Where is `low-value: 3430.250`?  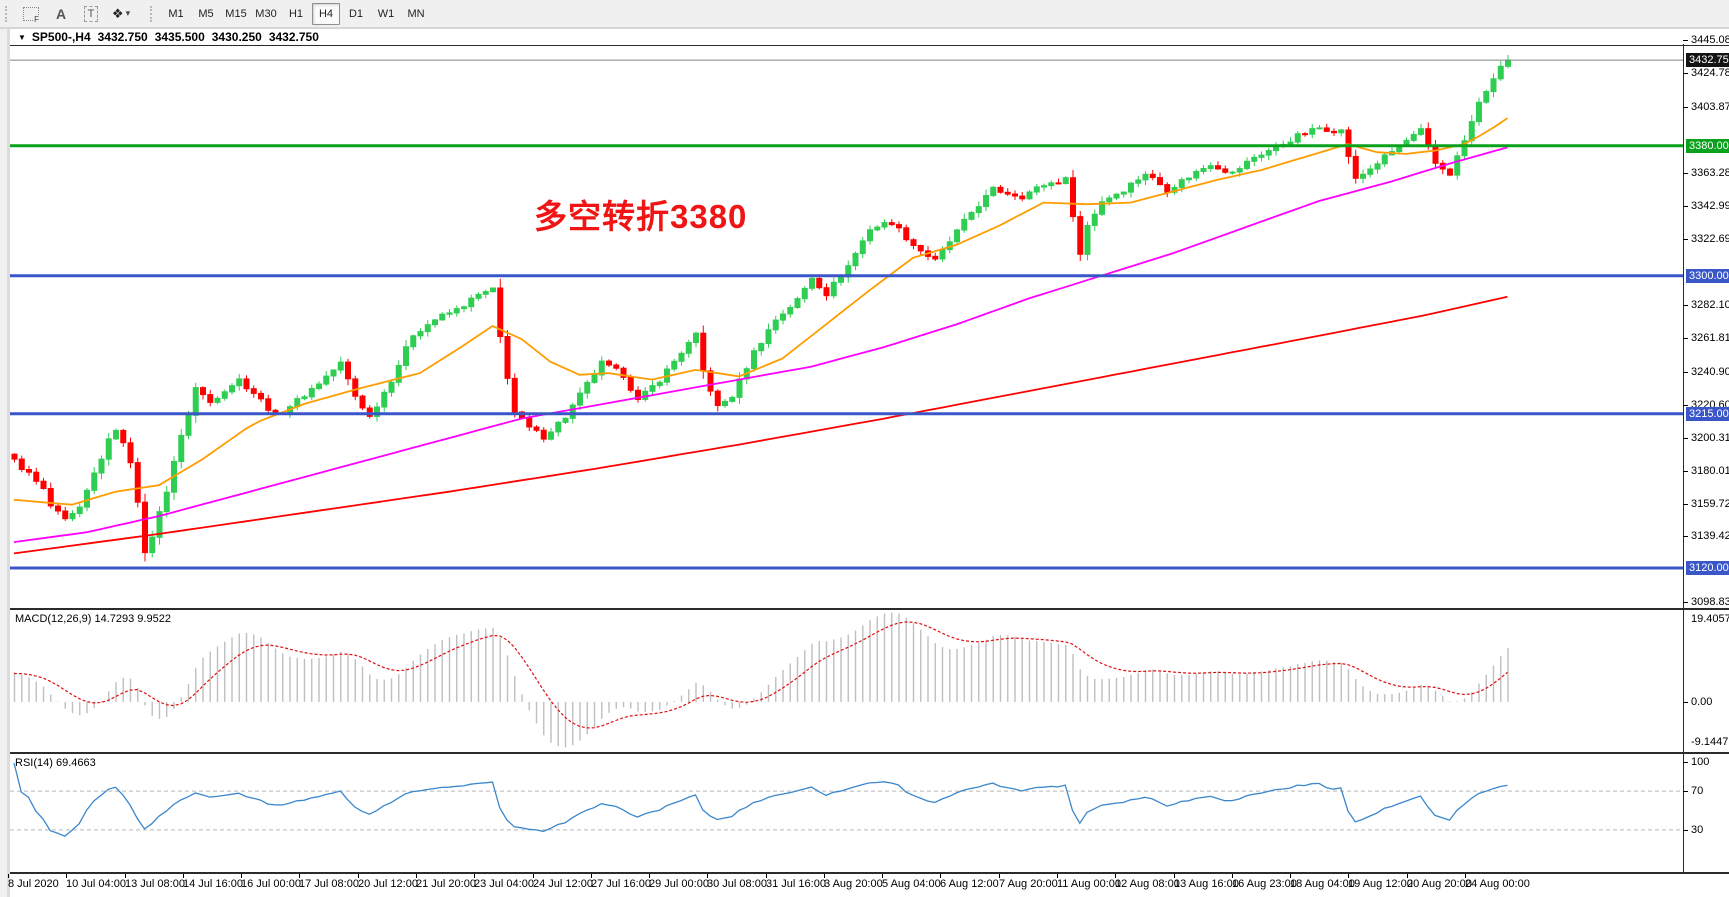
low-value: 3430.250 is located at coordinates (236, 37).